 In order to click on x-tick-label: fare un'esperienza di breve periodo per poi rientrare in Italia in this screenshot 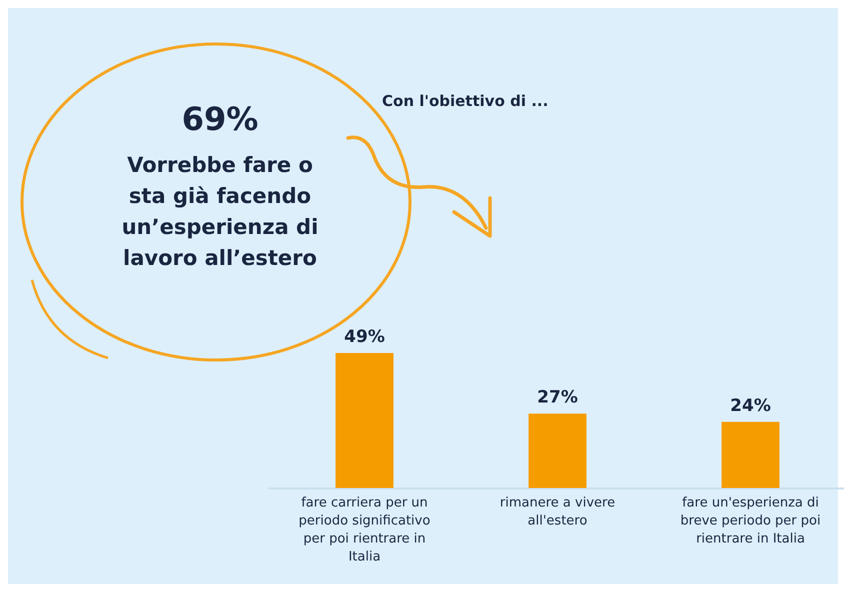, I will do `click(750, 521)`.